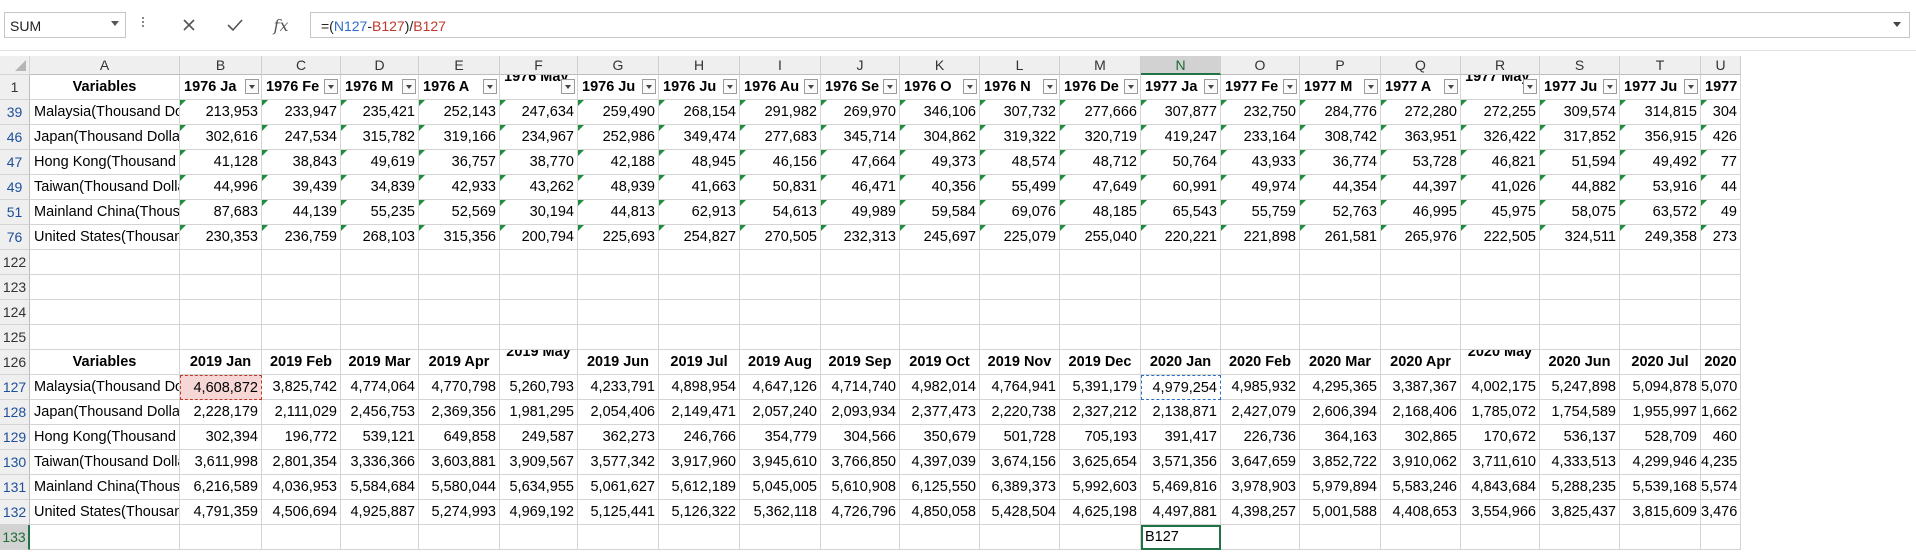  I want to click on data-cell: 48,185, so click(1100, 212).